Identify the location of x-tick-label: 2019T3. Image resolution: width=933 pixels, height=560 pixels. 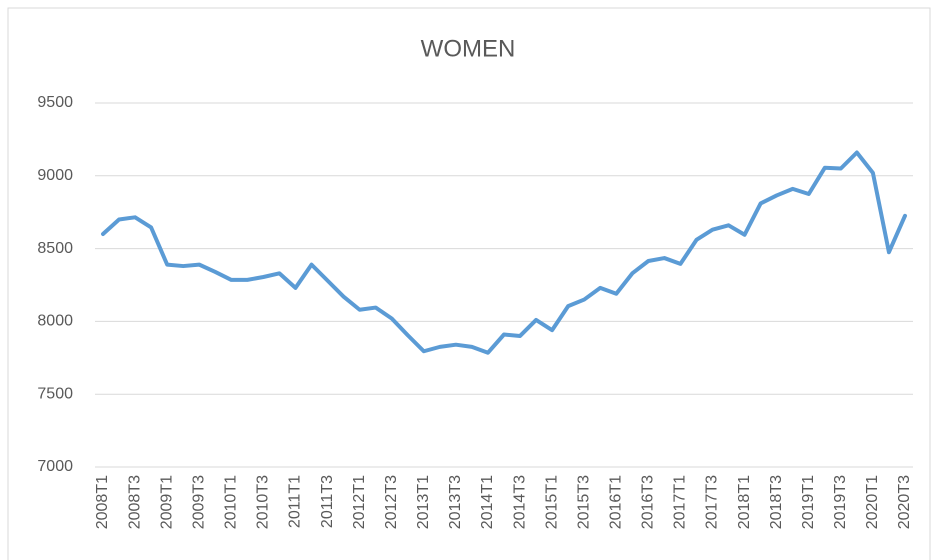
(840, 502).